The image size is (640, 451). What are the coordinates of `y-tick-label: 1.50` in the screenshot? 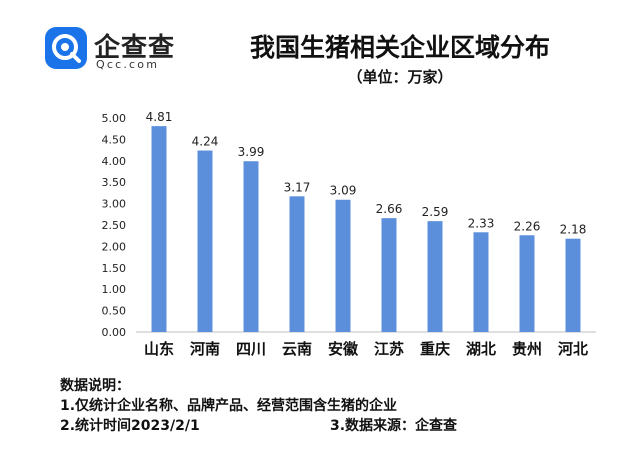 It's located at (114, 268).